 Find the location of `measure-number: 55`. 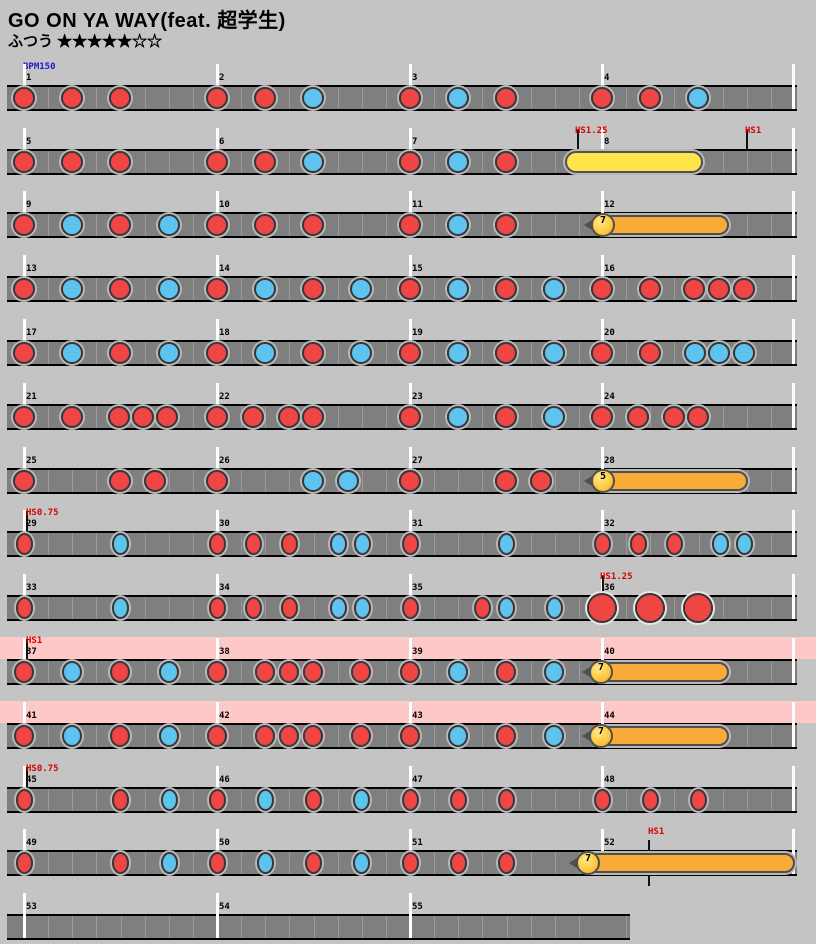

measure-number: 55 is located at coordinates (417, 907).